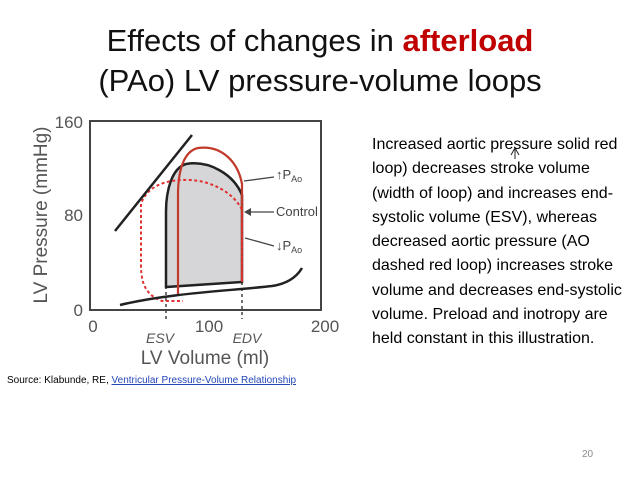 This screenshot has height=479, width=638. Describe the element at coordinates (161, 338) in the screenshot. I see `esv-label: ESV` at that location.